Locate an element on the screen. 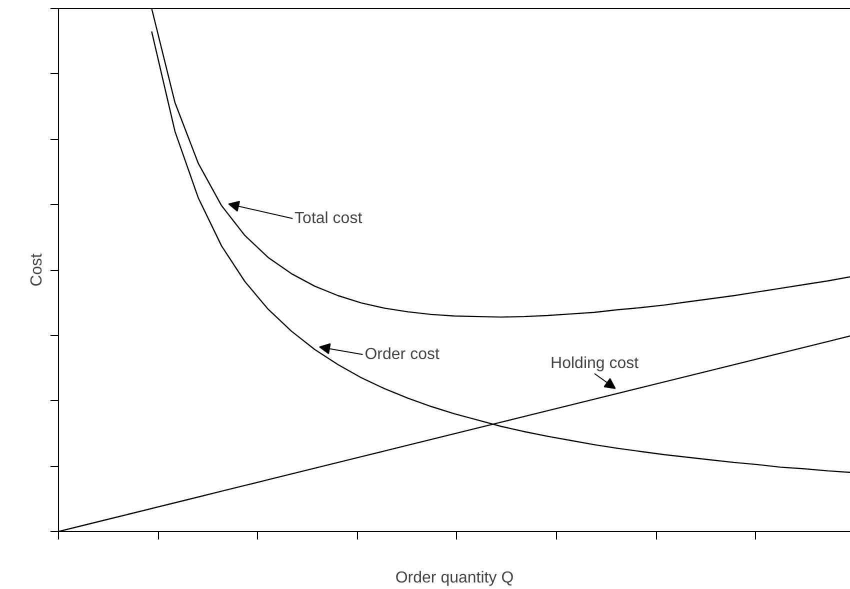 The height and width of the screenshot is (589, 850). annotation: Order cost is located at coordinates (402, 354).